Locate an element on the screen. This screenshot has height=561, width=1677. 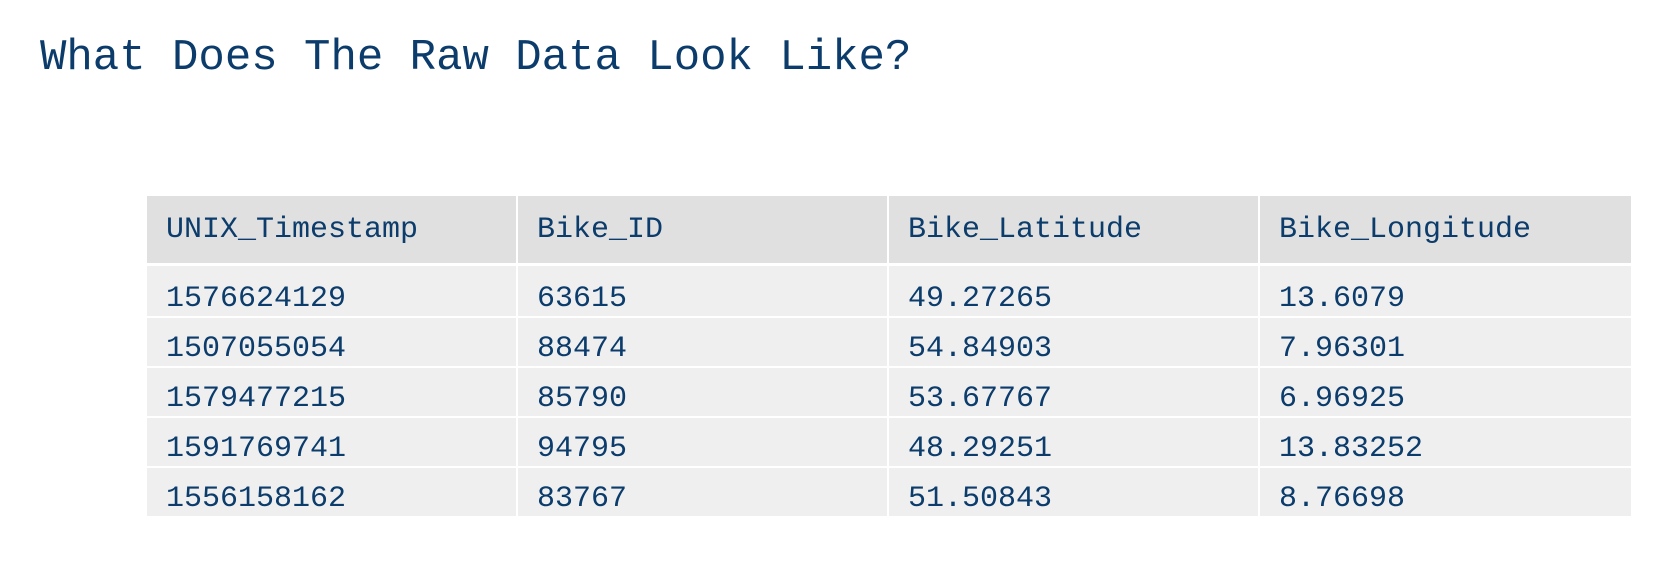
column-header-bike-id: Bike_ID is located at coordinates (703, 231).